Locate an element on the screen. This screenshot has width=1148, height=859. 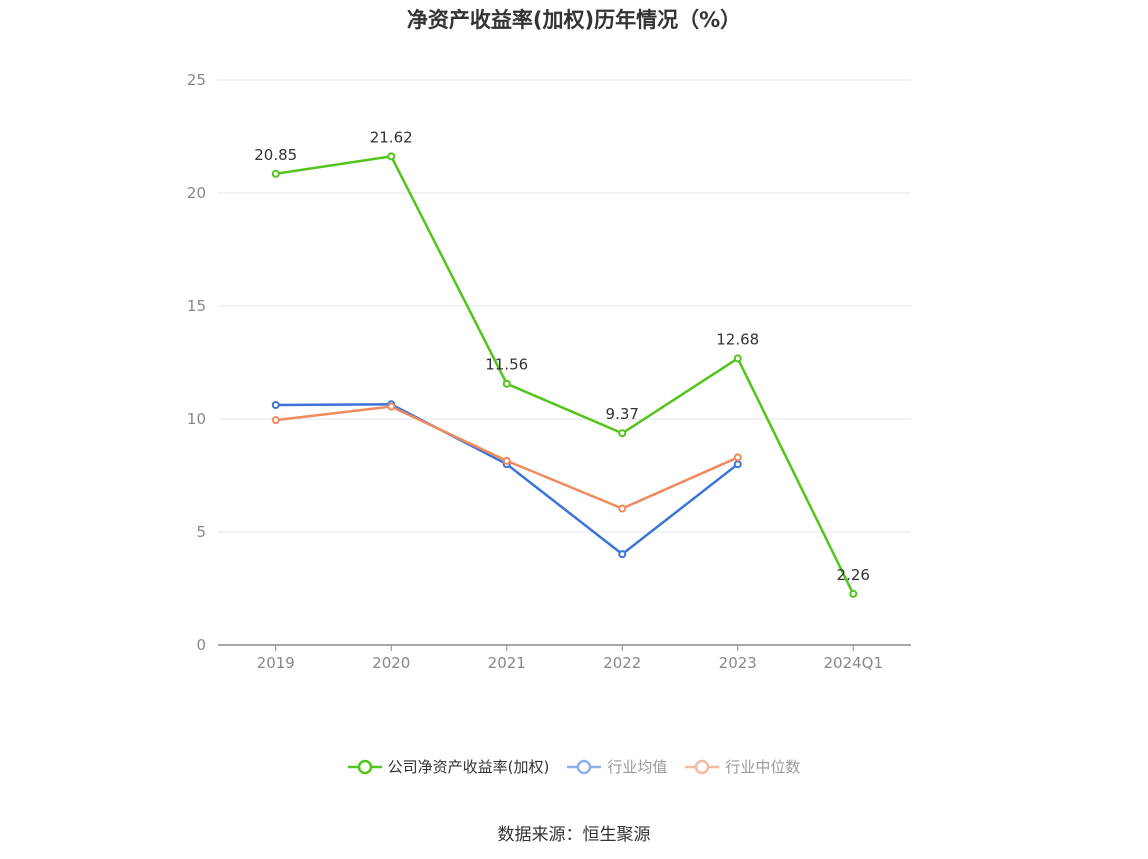
legend-item: 行业中位数 is located at coordinates (742, 766).